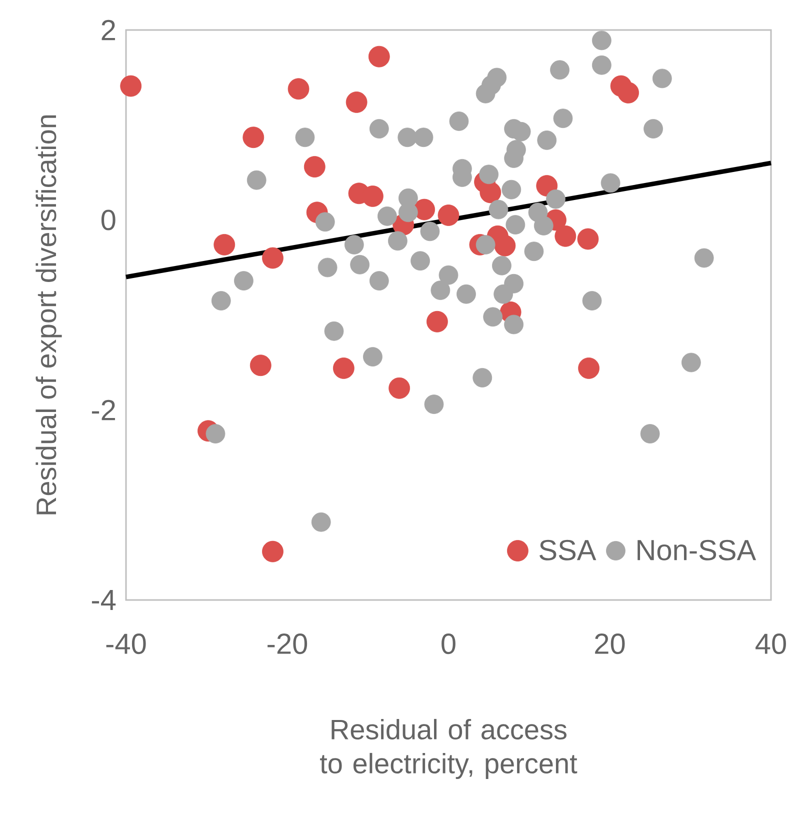  I want to click on x-tick-label: -20, so click(288, 644).